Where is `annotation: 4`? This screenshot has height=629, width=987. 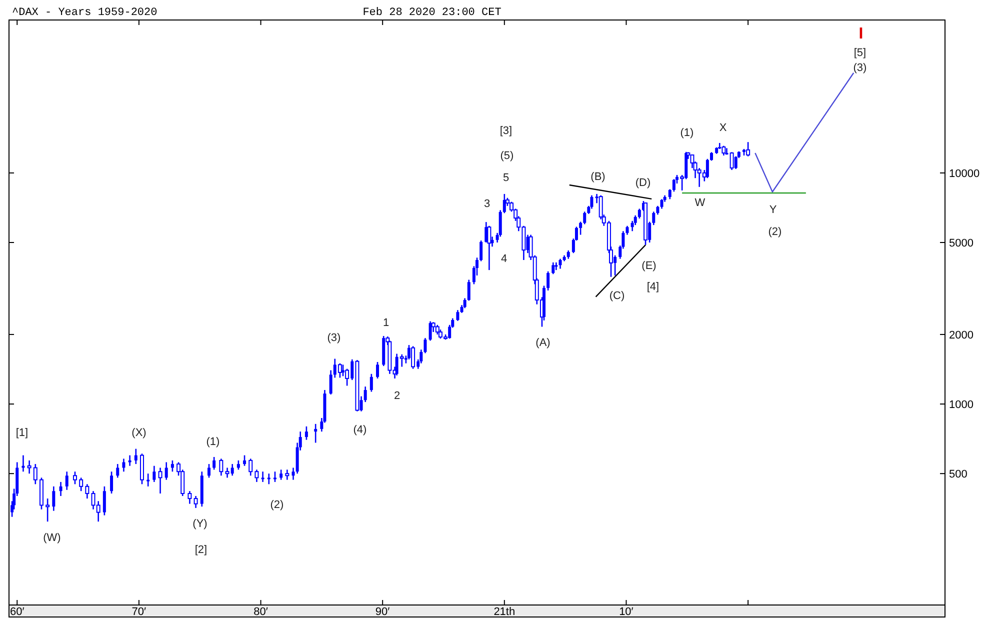
annotation: 4 is located at coordinates (504, 258).